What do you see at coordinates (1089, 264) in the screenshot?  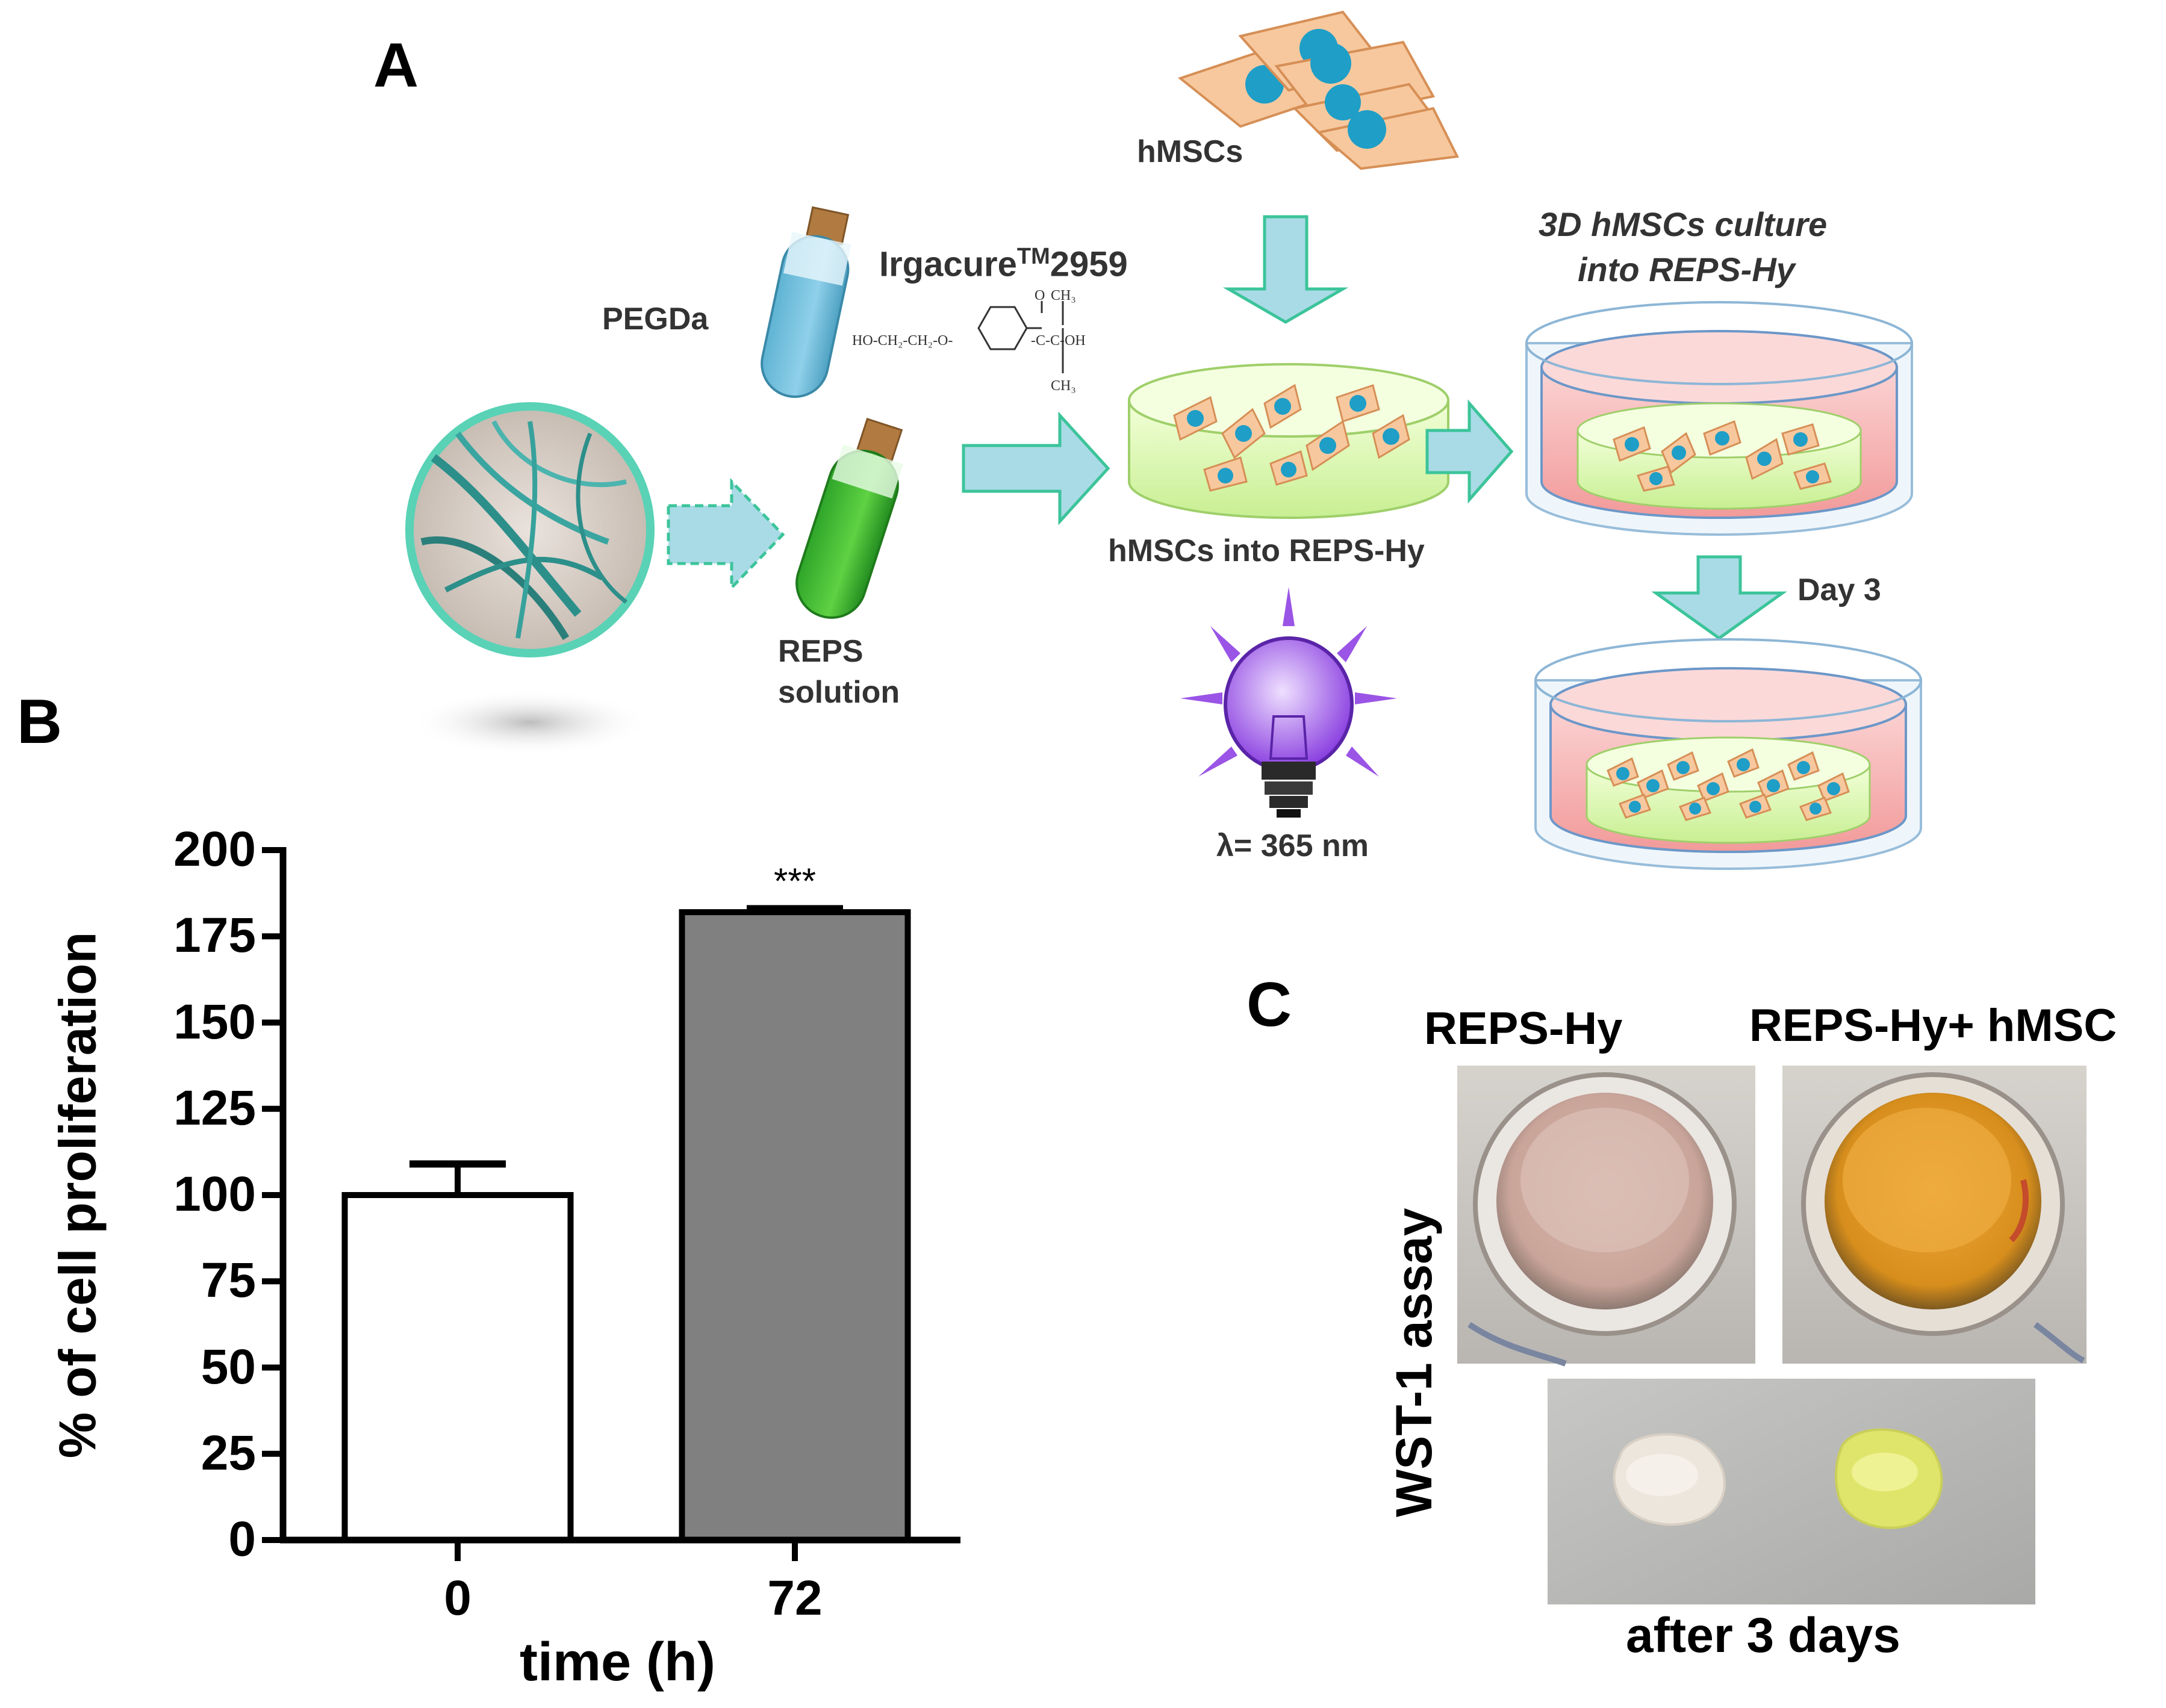 I see `photoinitiator-number: 2959` at bounding box center [1089, 264].